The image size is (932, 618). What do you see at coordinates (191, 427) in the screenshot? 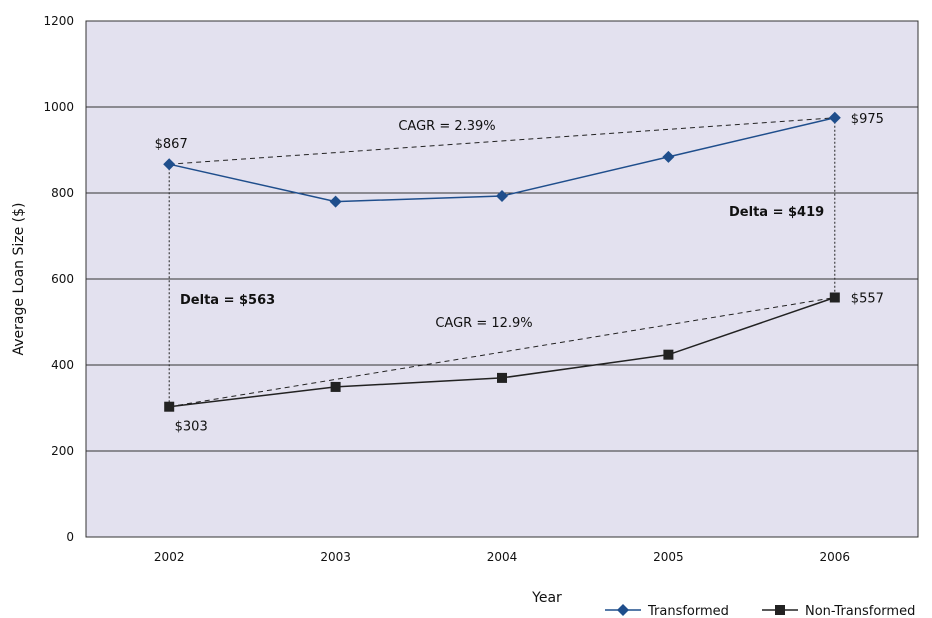
I see `data-label: $303` at bounding box center [191, 427].